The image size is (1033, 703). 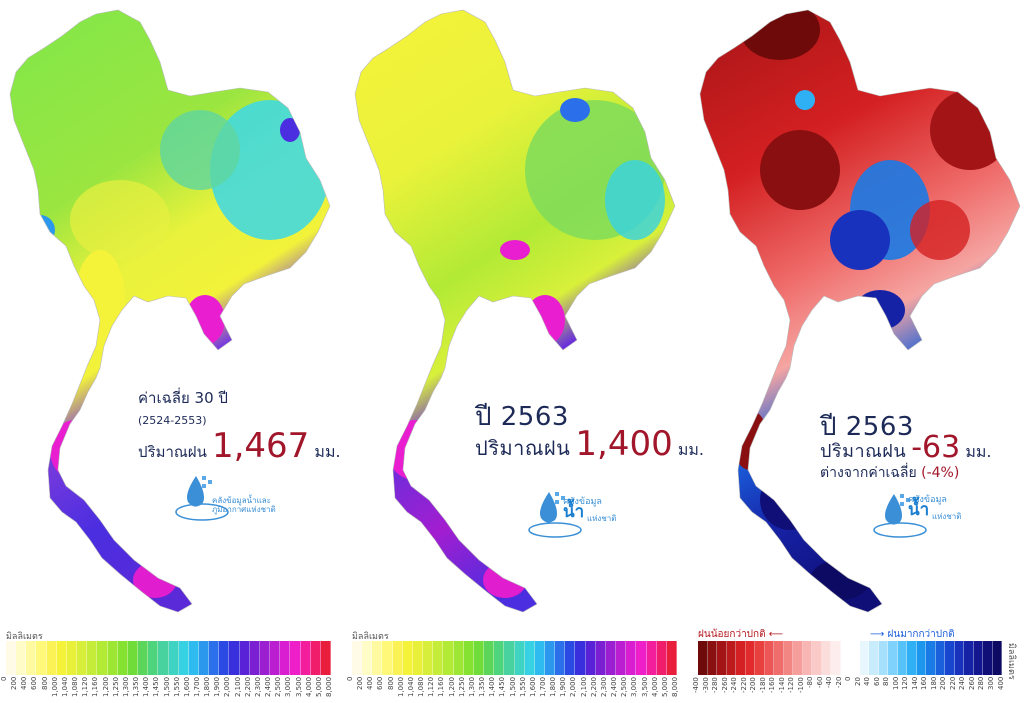 I want to click on logo-line-2: ภูมิอากาศแห่งชาติ, so click(x=244, y=509).